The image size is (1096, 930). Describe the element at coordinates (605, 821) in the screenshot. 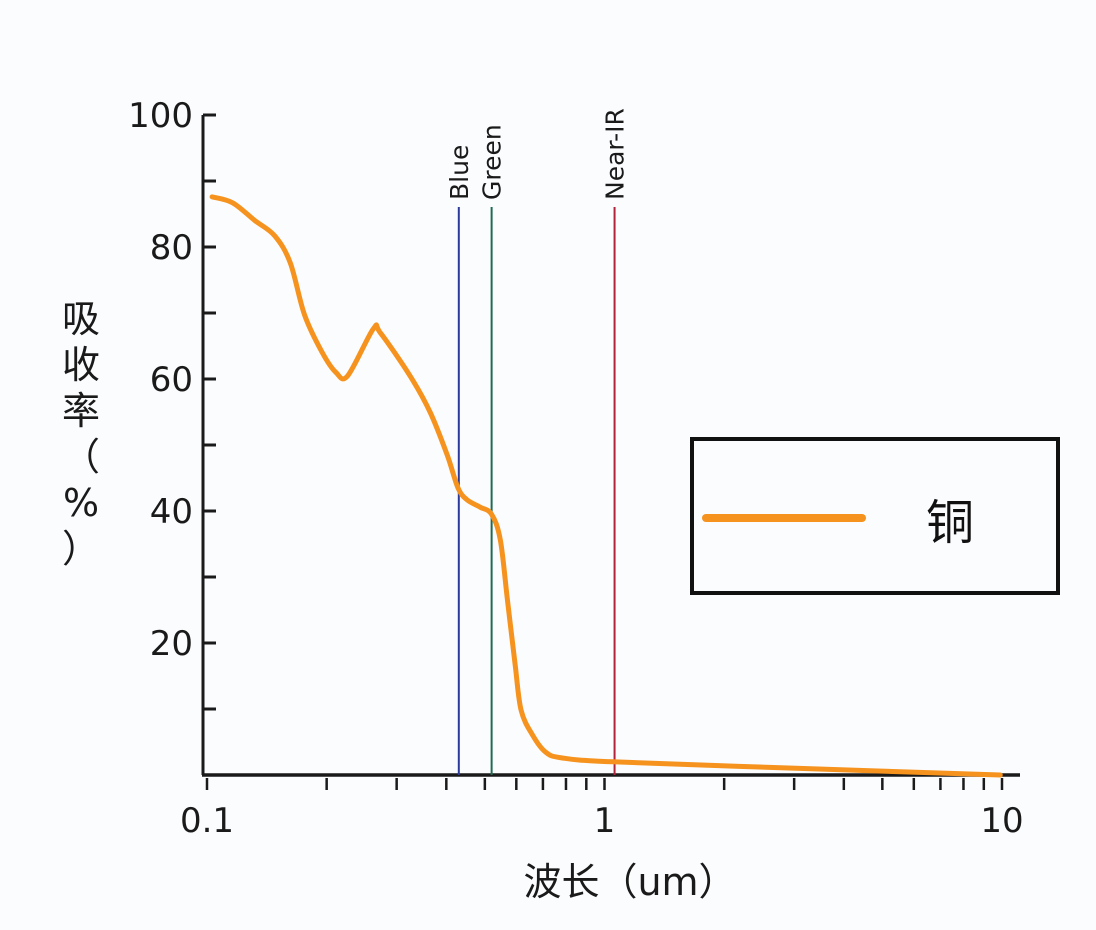

I see `x-tick-label: 1` at that location.